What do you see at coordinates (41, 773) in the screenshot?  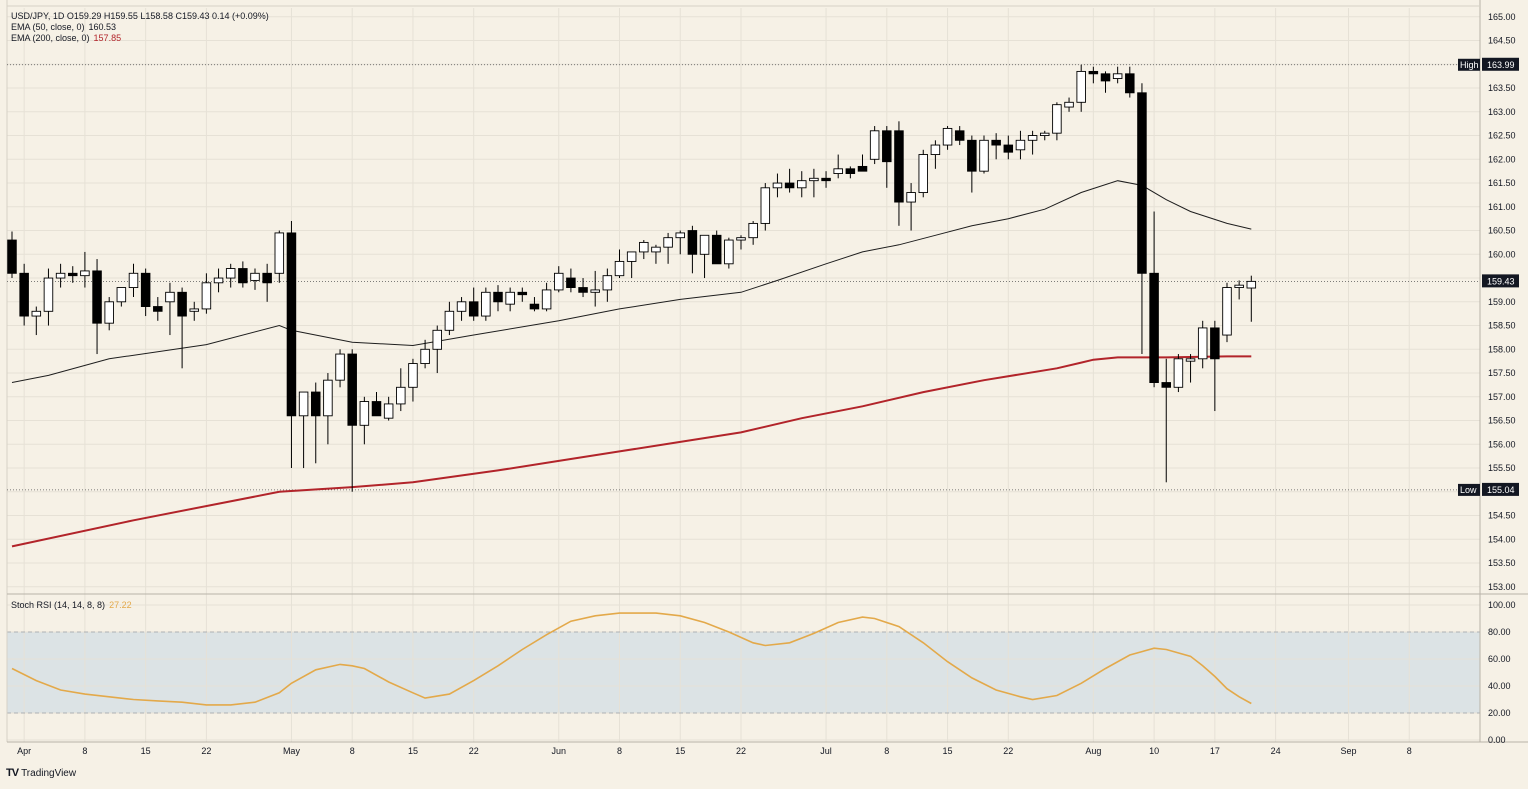 I see `tradingview-branding: TV TradingView` at bounding box center [41, 773].